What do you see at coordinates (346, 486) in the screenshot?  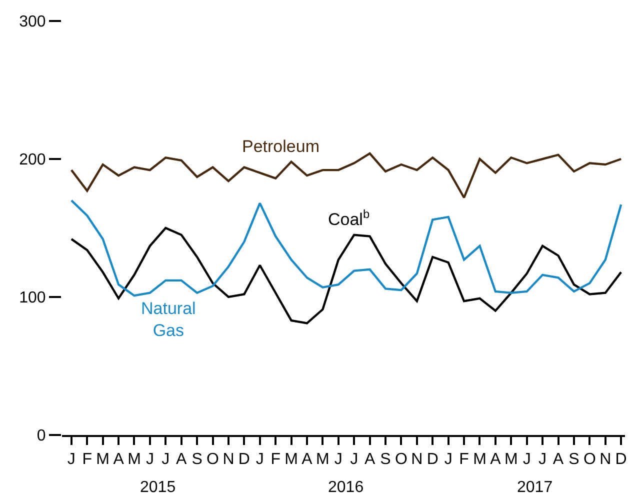 I see `text: 2016` at bounding box center [346, 486].